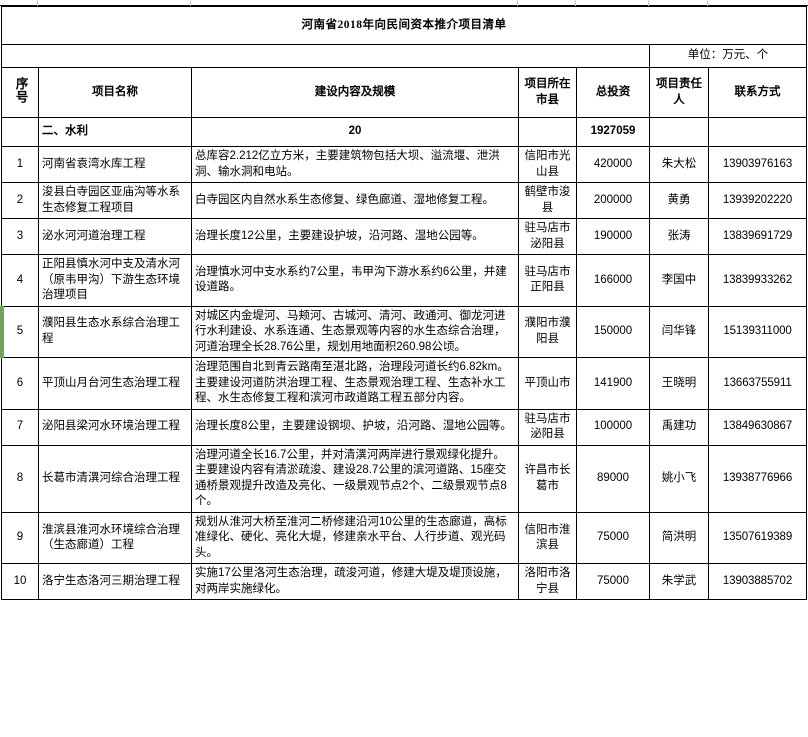 This screenshot has width=808, height=737. What do you see at coordinates (547, 332) in the screenshot?
I see `cell-city: 濮阳市濮阳县` at bounding box center [547, 332].